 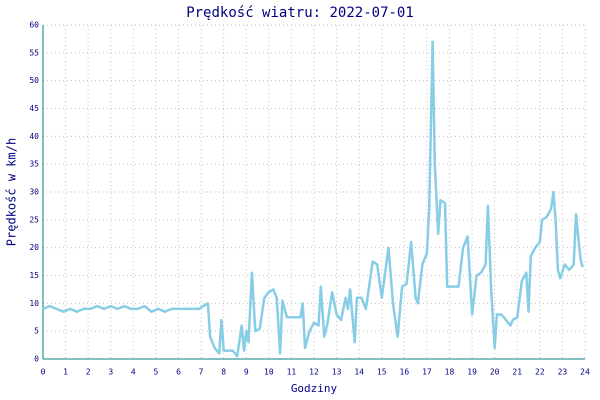 I want to click on y-tick-label: 0, so click(x=36, y=359).